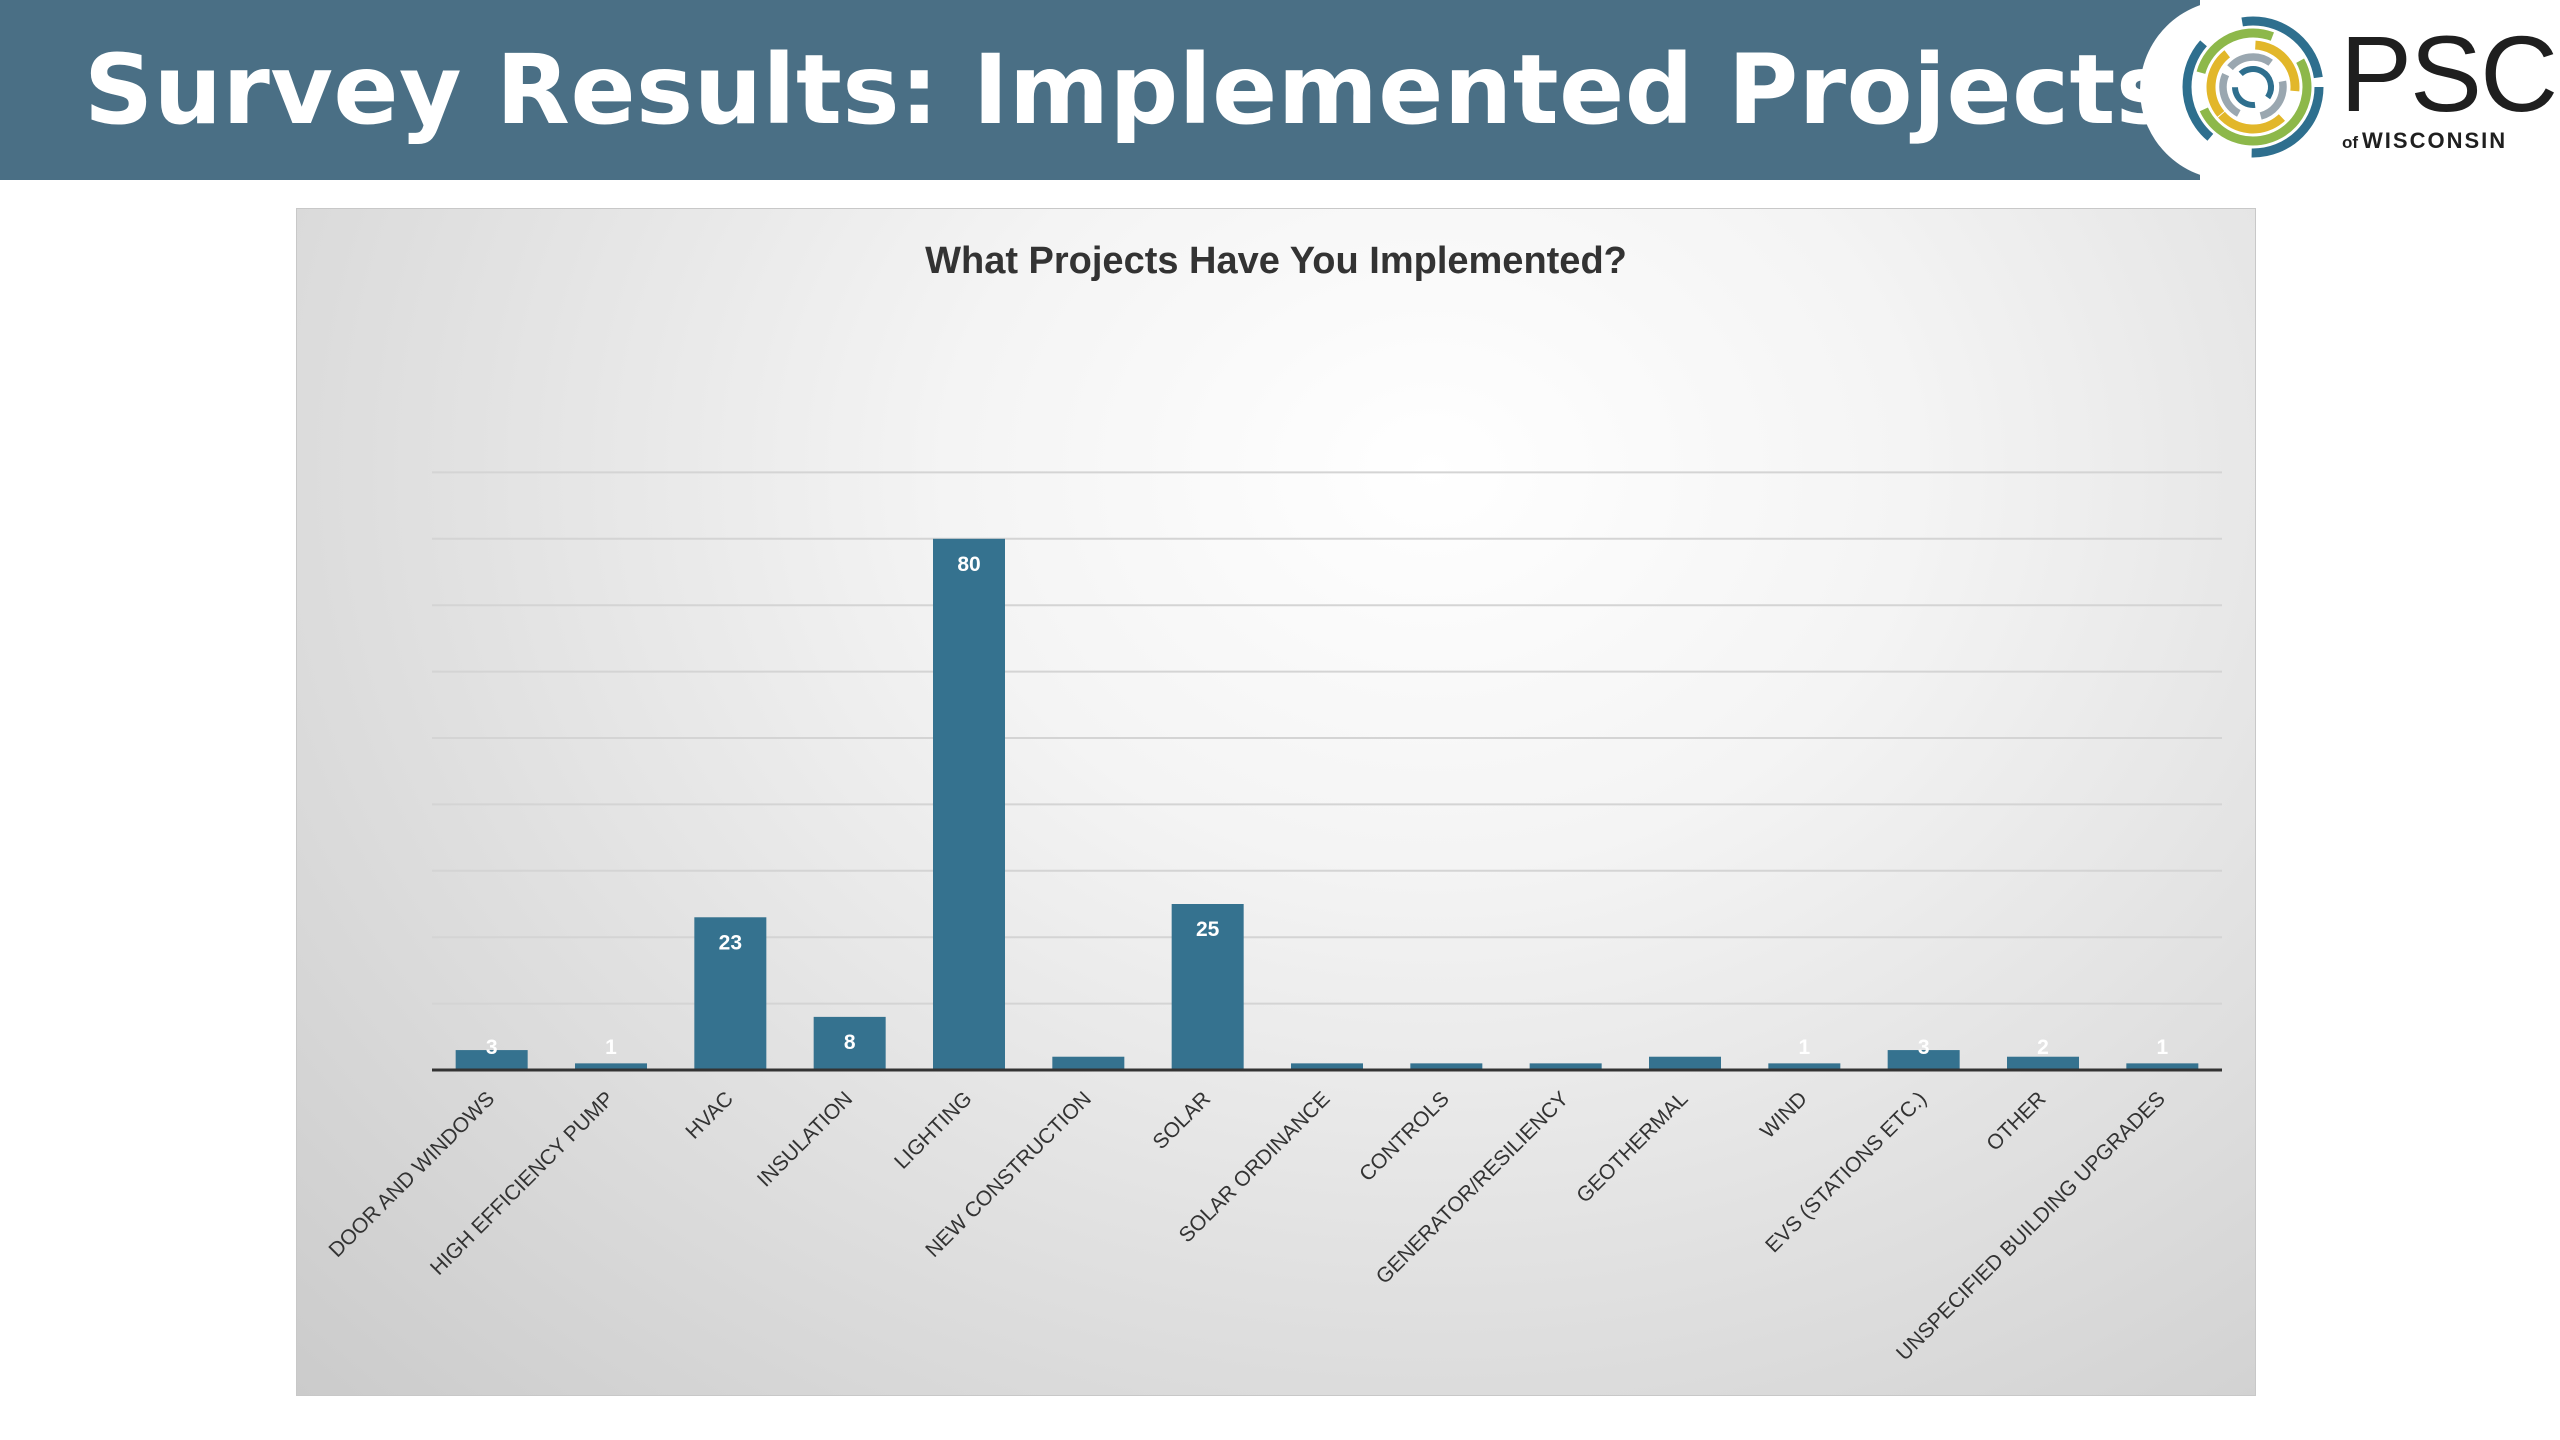 The image size is (2560, 1440). I want to click on category-label: INSULATION, so click(805, 1139).